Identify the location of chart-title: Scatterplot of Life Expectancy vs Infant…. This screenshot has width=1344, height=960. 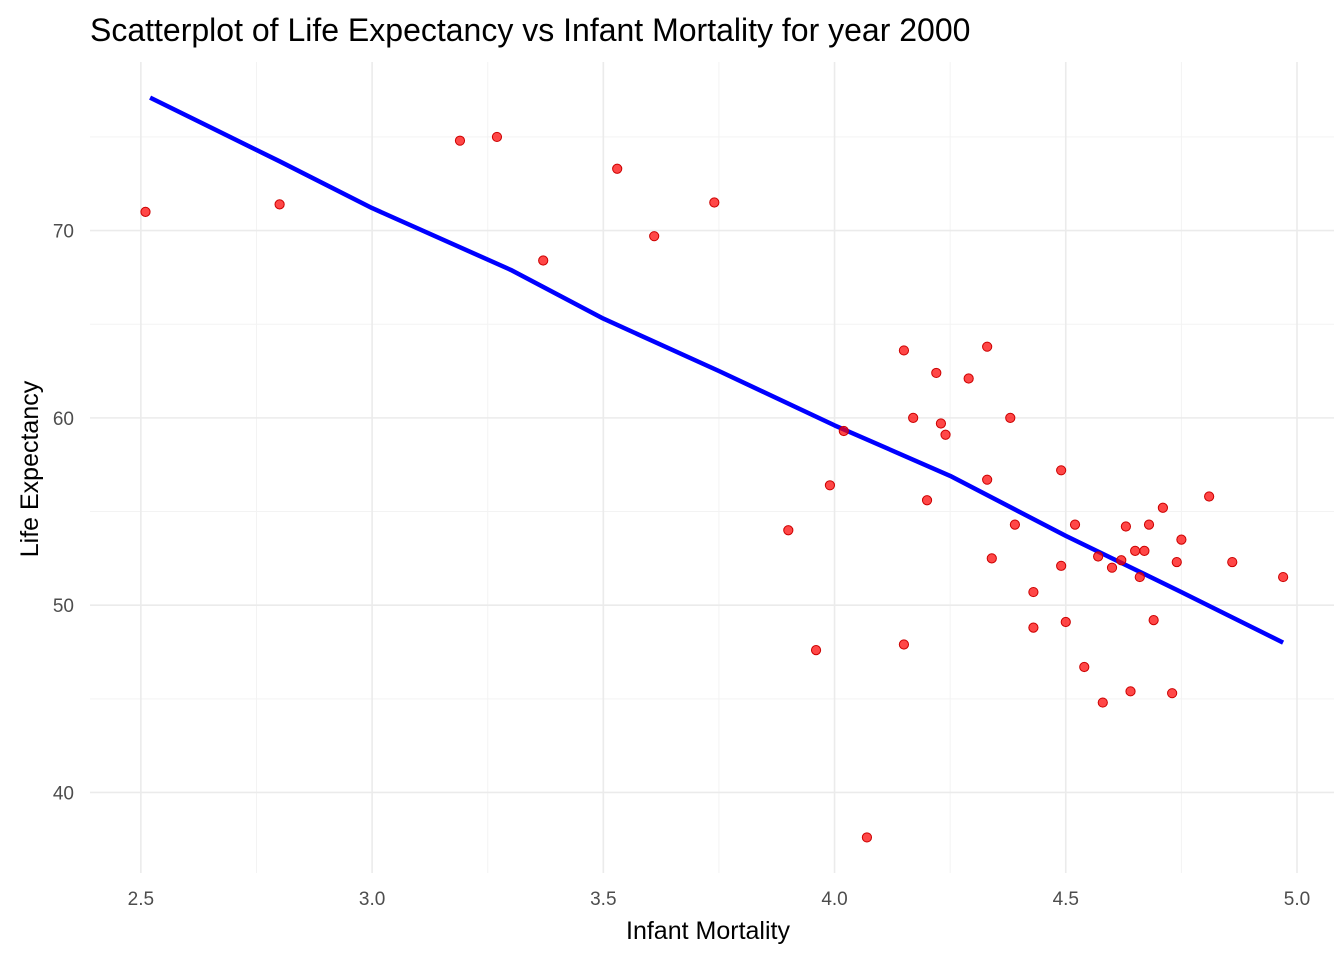
(530, 30).